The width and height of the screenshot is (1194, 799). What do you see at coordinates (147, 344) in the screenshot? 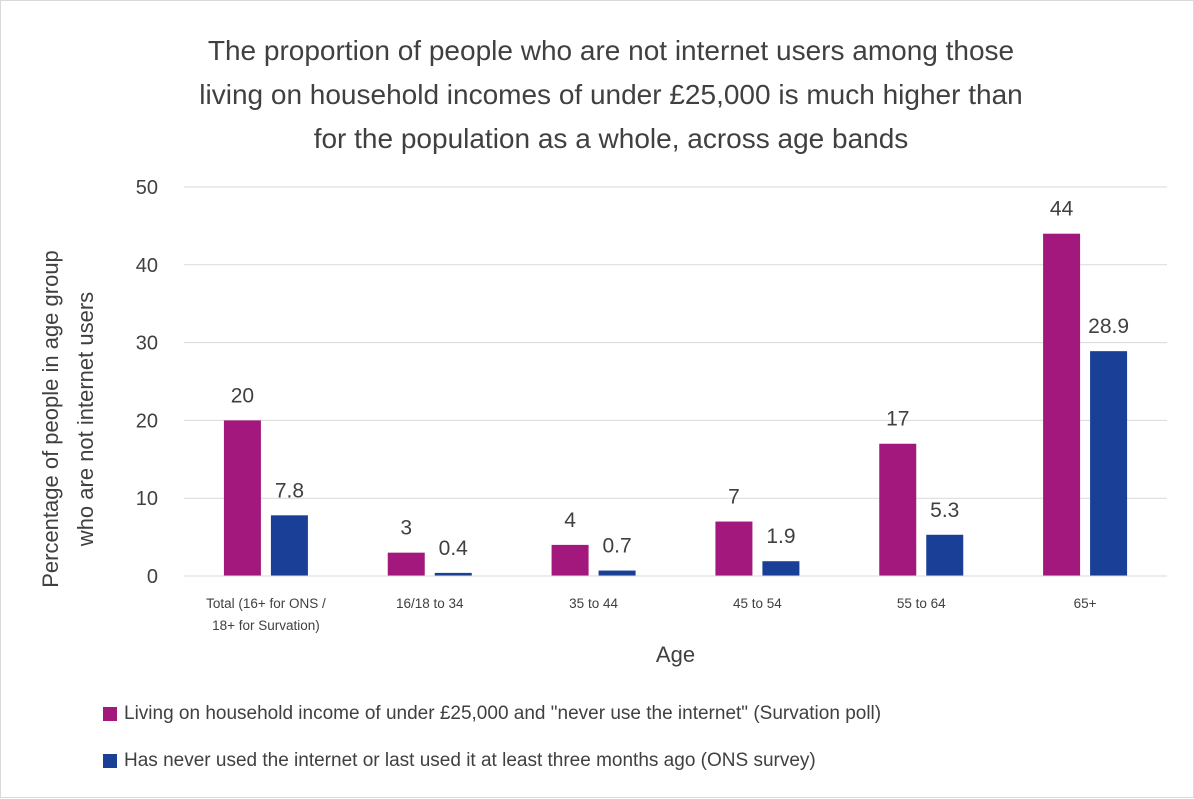
I see `y-tick-label: 30` at bounding box center [147, 344].